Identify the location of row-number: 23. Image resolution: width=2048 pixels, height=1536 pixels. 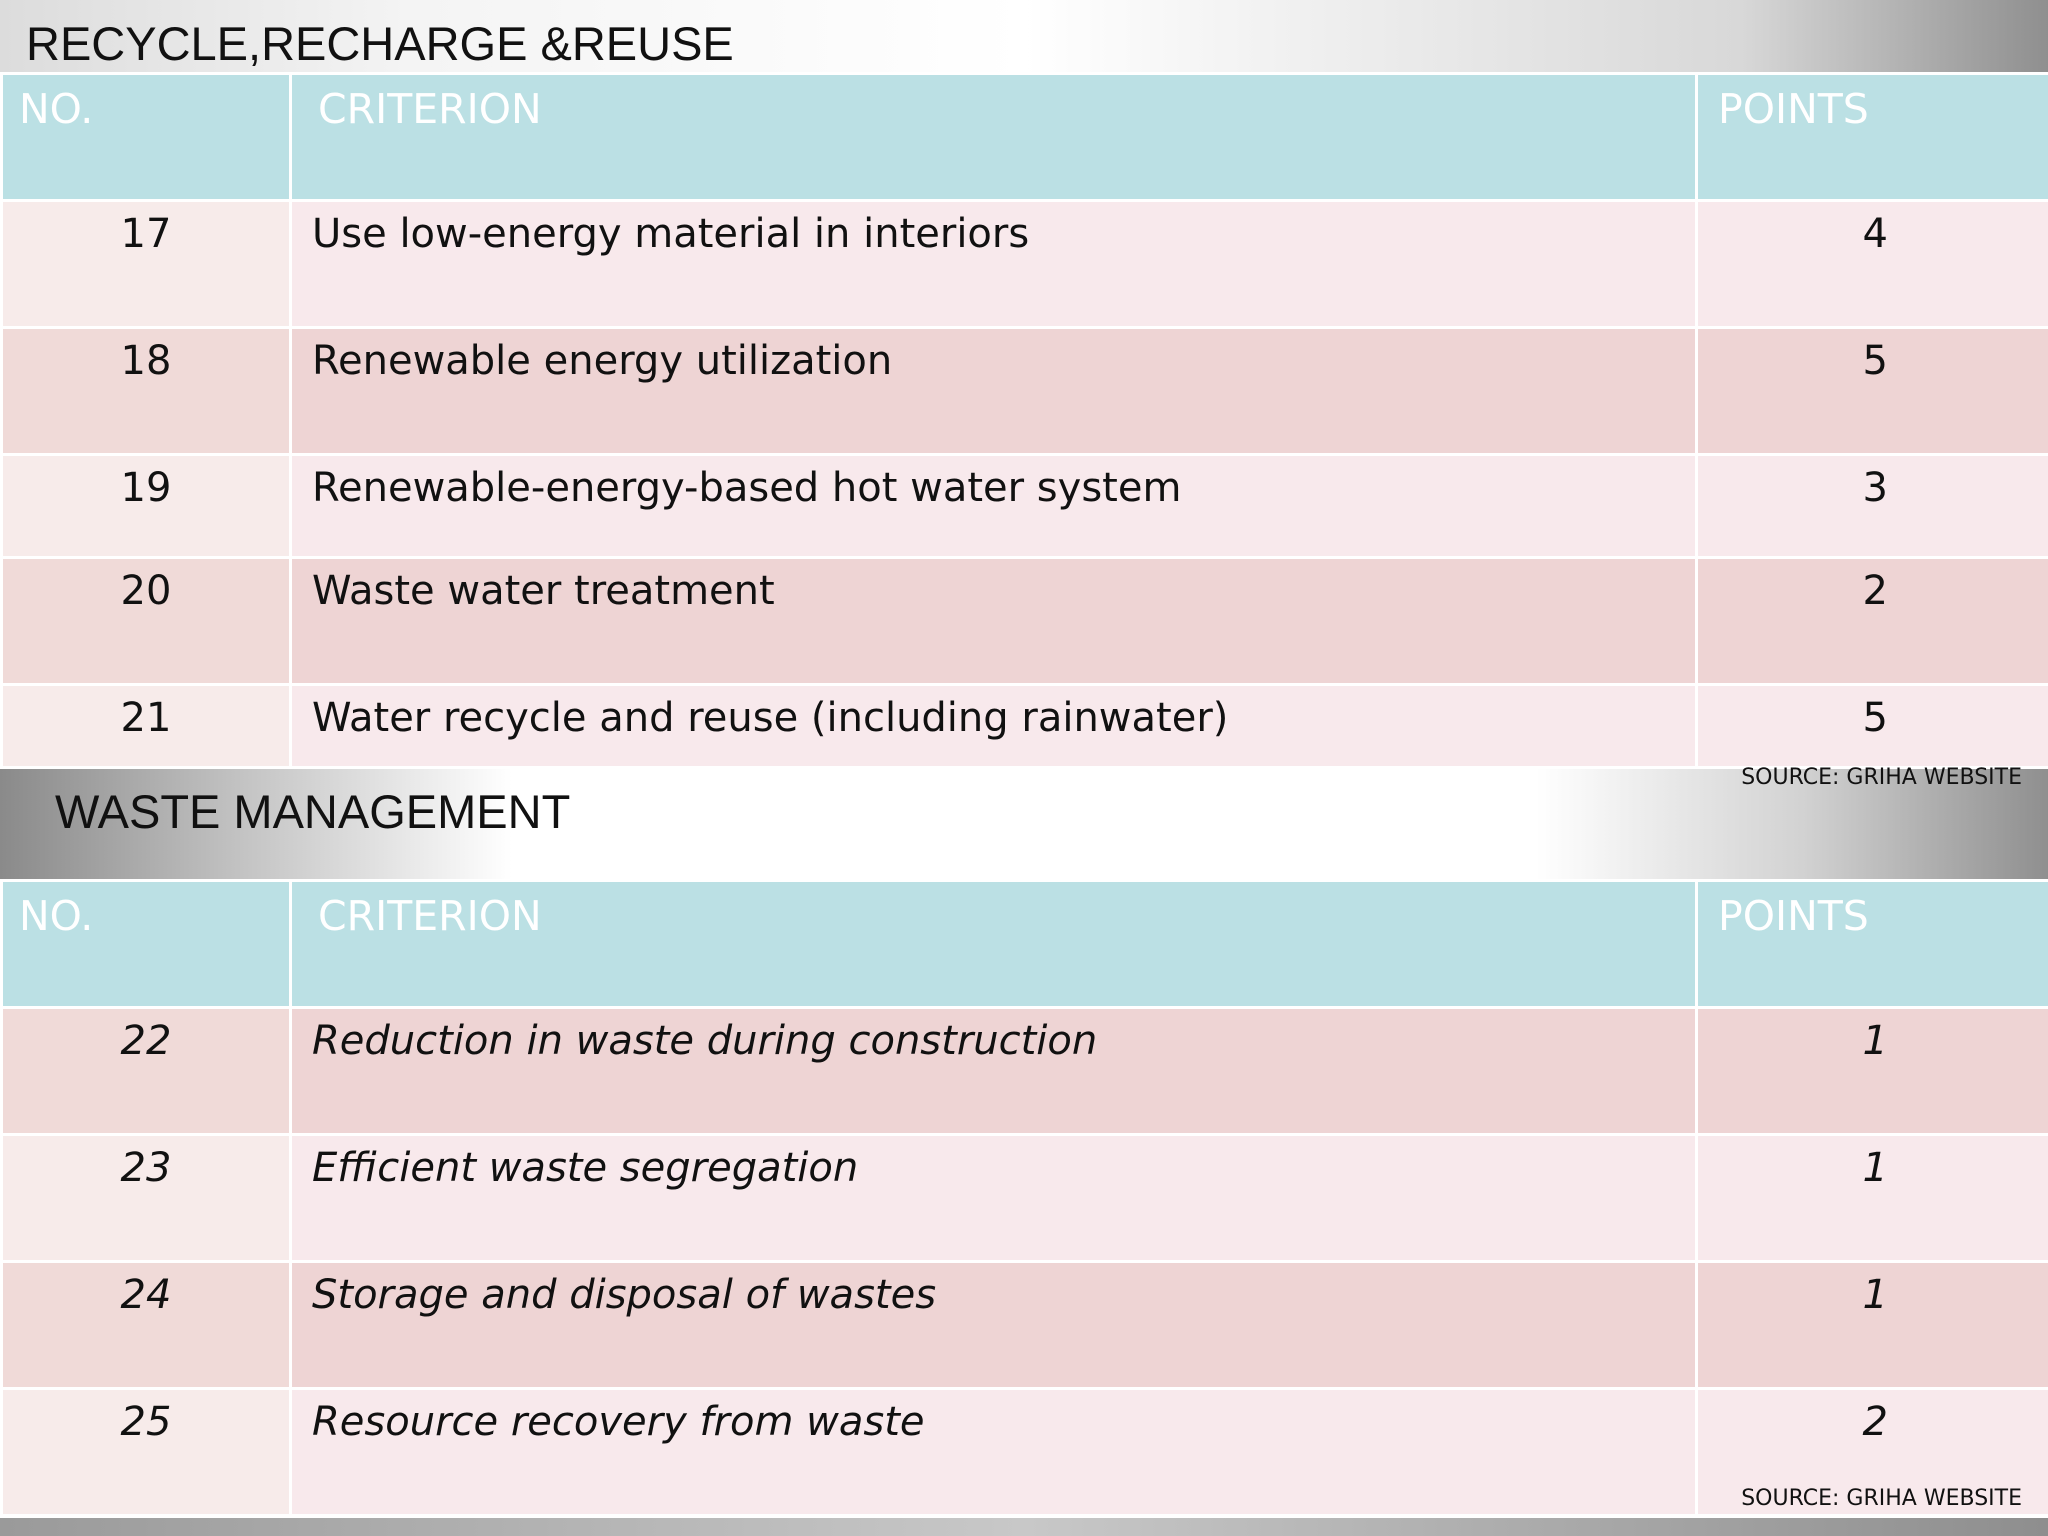
(146, 1198).